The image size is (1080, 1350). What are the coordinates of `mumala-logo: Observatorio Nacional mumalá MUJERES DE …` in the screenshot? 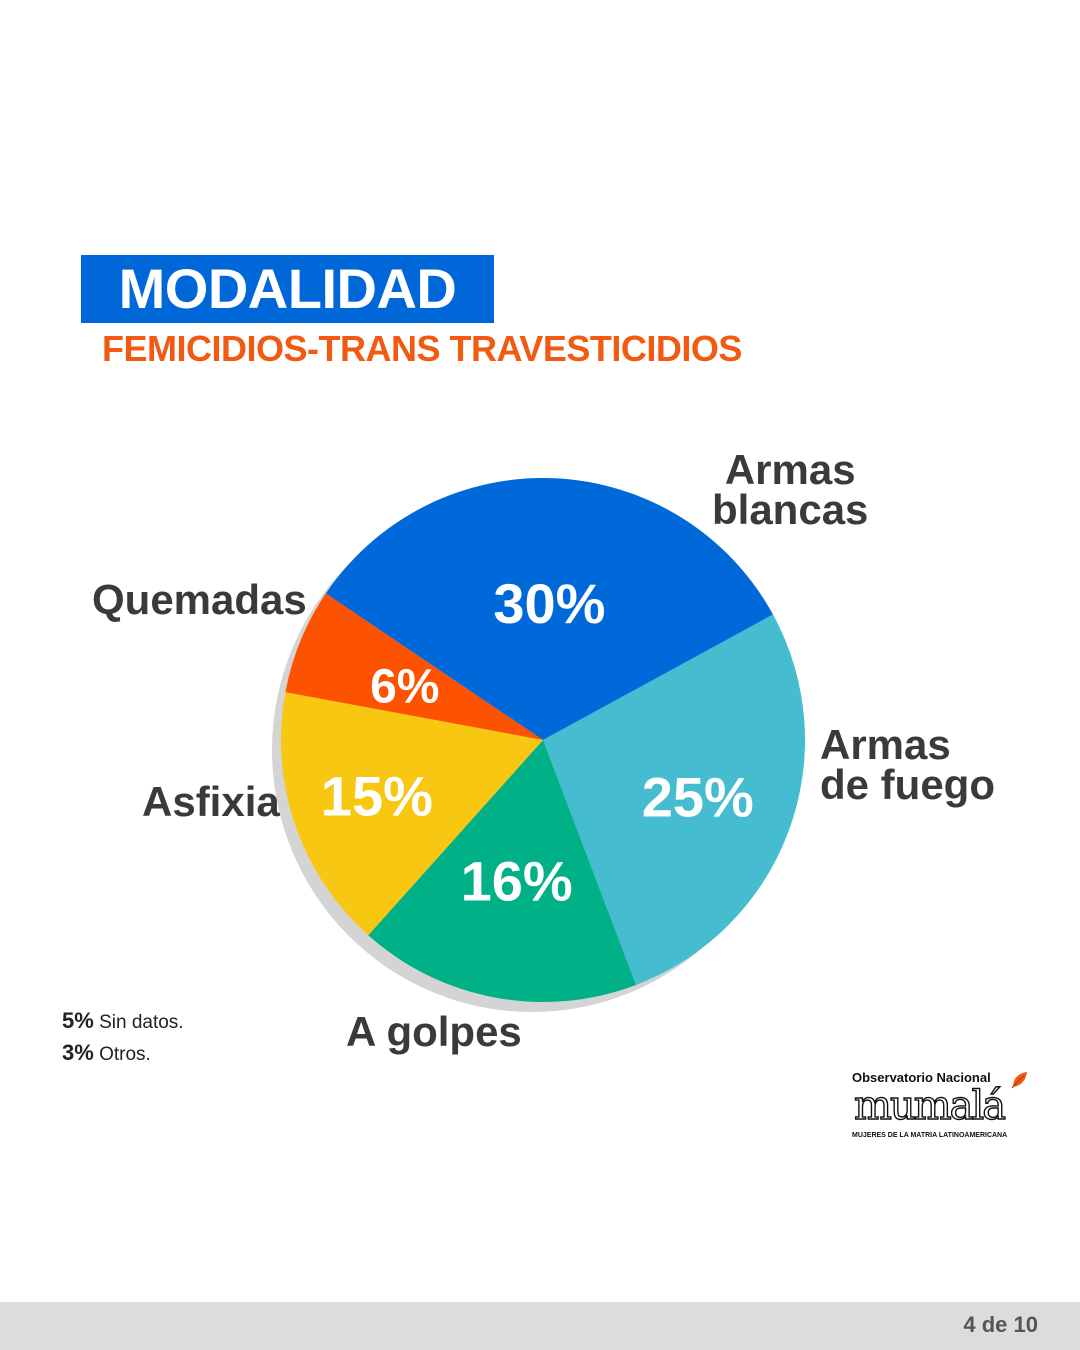 It's located at (942, 1106).